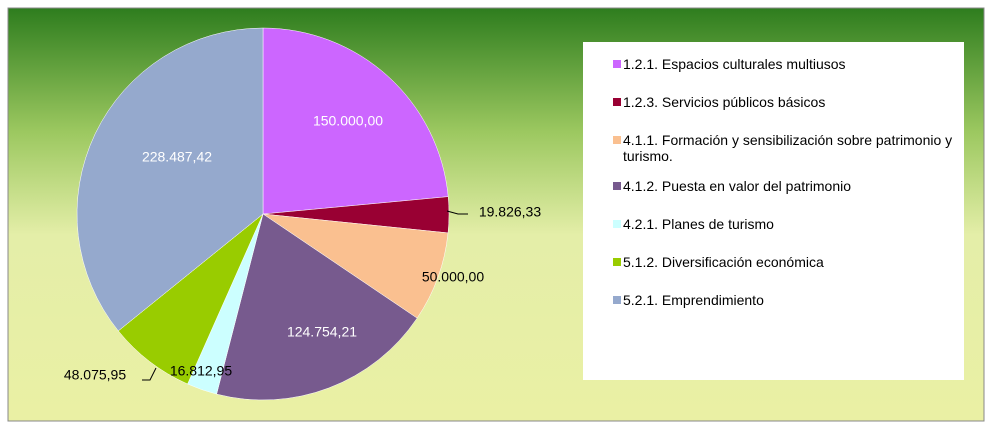  I want to click on data-label: 150.000,00, so click(348, 121).